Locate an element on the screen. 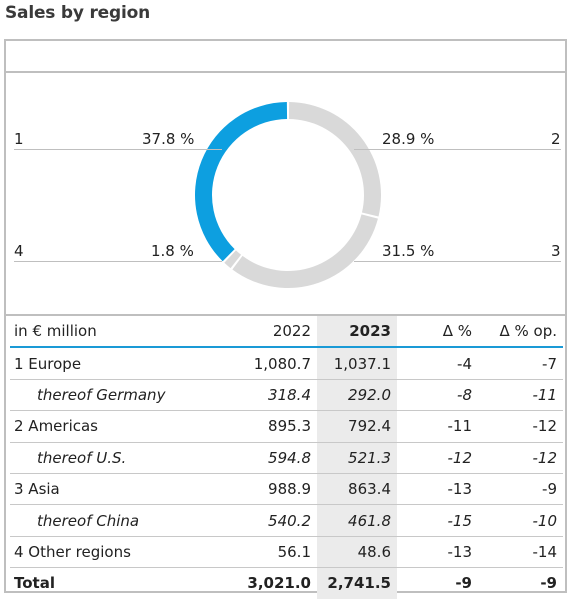 This screenshot has height=599, width=572. table-cell: 3 Asia is located at coordinates (120, 489).